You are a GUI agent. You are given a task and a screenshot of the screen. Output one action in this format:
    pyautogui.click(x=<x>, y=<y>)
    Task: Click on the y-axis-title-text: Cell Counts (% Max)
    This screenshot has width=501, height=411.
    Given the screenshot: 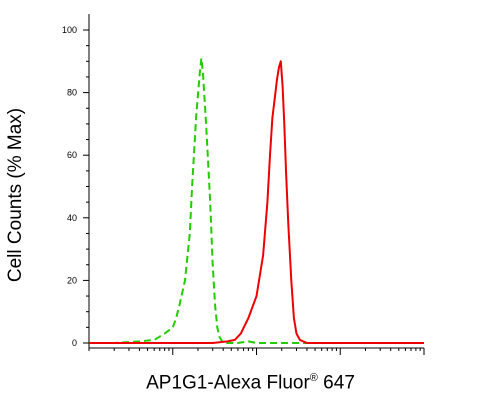 What is the action you would take?
    pyautogui.click(x=15, y=195)
    